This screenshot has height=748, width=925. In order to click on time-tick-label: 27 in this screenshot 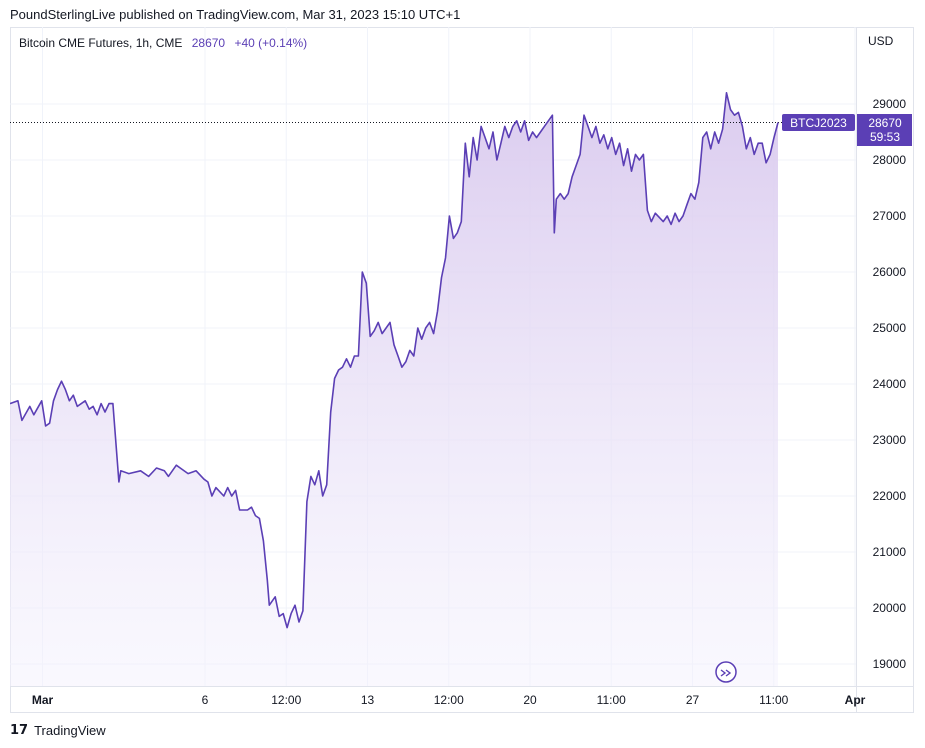, I will do `click(693, 700)`.